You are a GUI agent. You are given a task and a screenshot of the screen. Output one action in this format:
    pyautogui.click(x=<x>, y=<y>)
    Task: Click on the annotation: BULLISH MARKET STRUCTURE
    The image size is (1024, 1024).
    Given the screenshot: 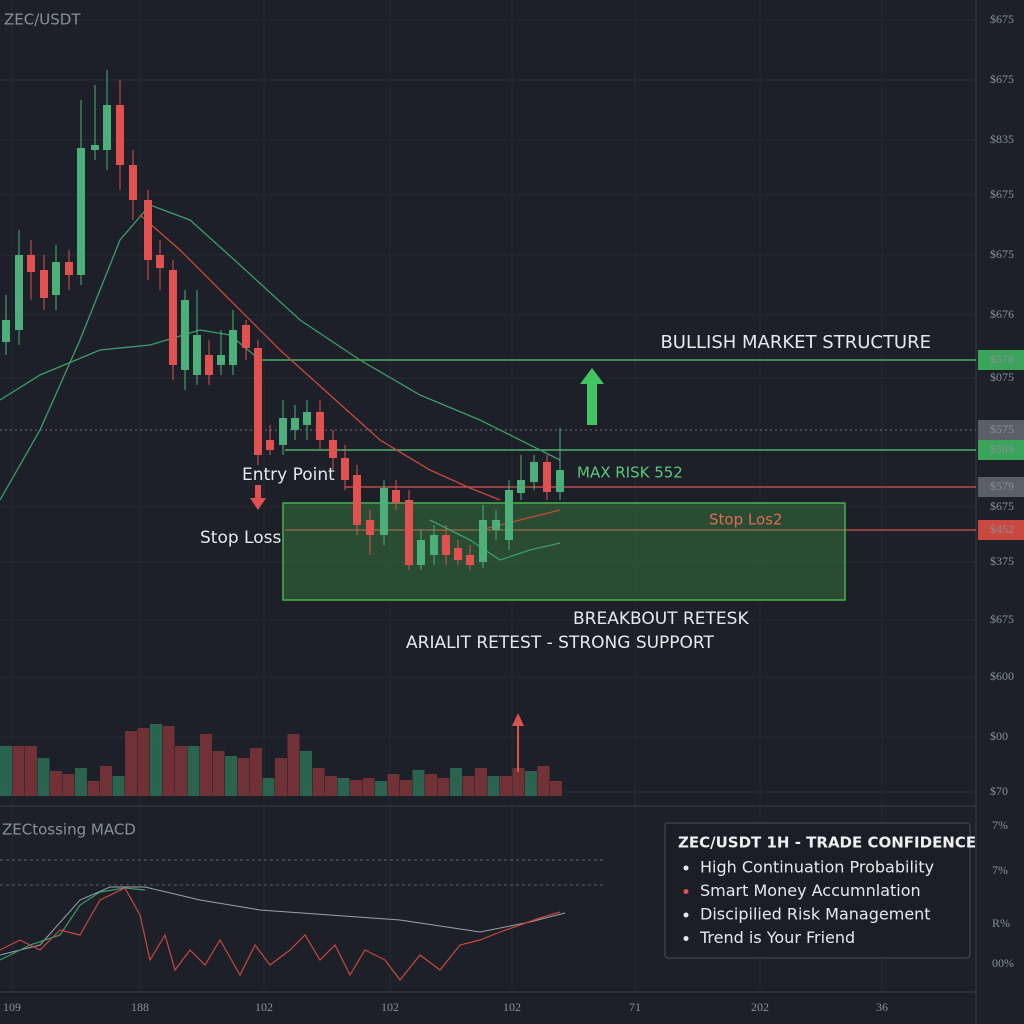 What is the action you would take?
    pyautogui.click(x=795, y=342)
    